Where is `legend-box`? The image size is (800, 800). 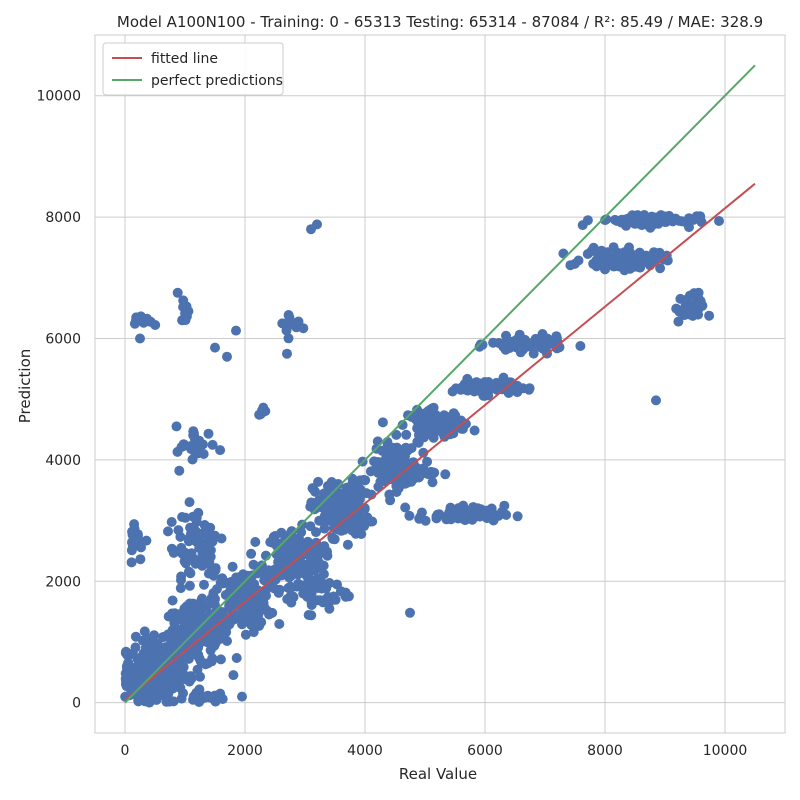 legend-box is located at coordinates (193, 69).